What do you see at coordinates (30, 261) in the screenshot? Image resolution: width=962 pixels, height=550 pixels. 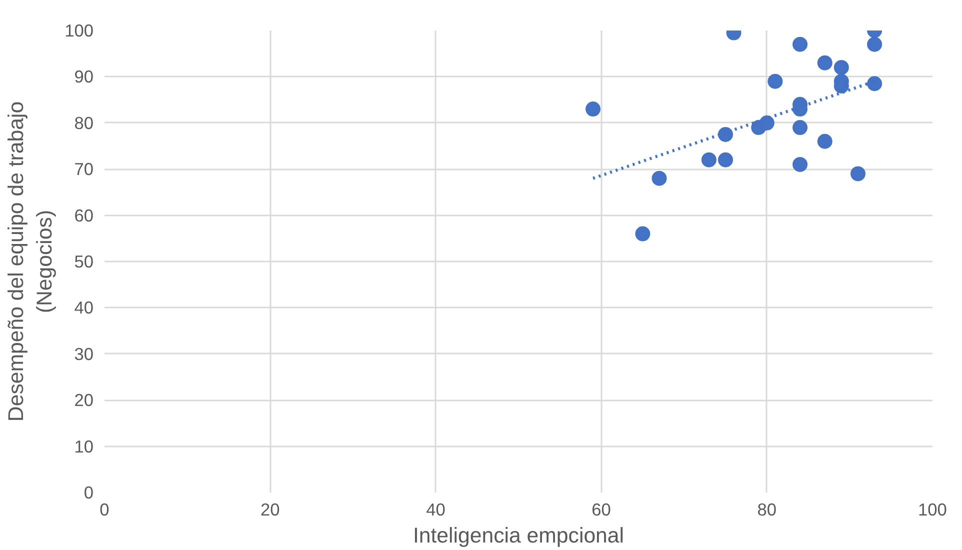 I see `y-axis-title: Desempeño del equipo de trabajo (Negocios)` at bounding box center [30, 261].